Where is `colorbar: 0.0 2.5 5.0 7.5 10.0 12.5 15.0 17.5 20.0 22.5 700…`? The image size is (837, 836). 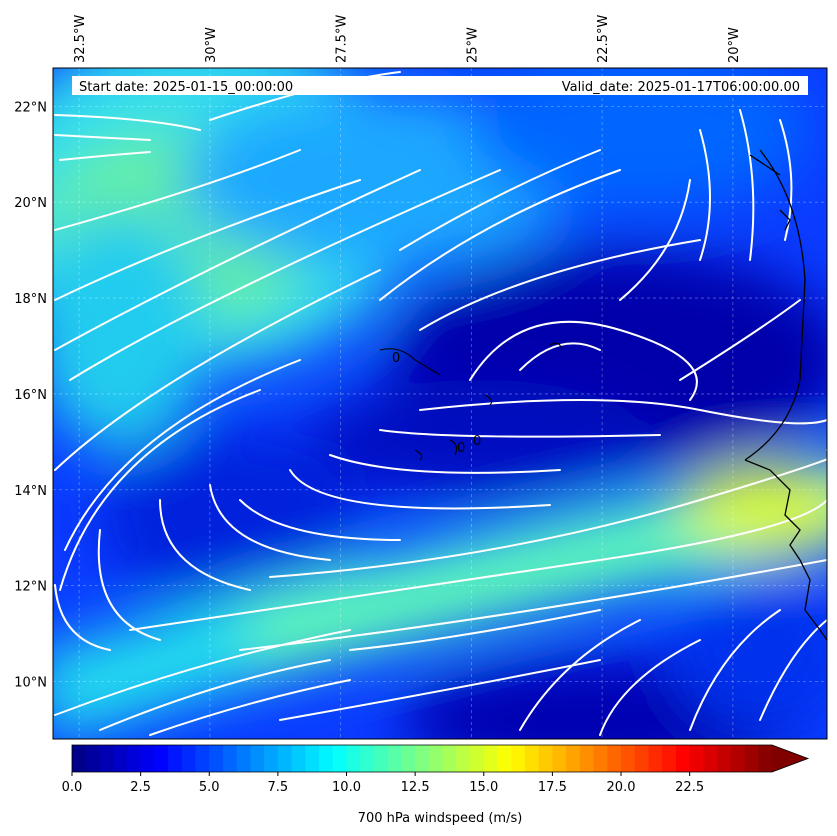 colorbar: 0.0 2.5 5.0 7.5 10.0 12.5 15.0 17.5 20.0 22.5 700… is located at coordinates (436, 785).